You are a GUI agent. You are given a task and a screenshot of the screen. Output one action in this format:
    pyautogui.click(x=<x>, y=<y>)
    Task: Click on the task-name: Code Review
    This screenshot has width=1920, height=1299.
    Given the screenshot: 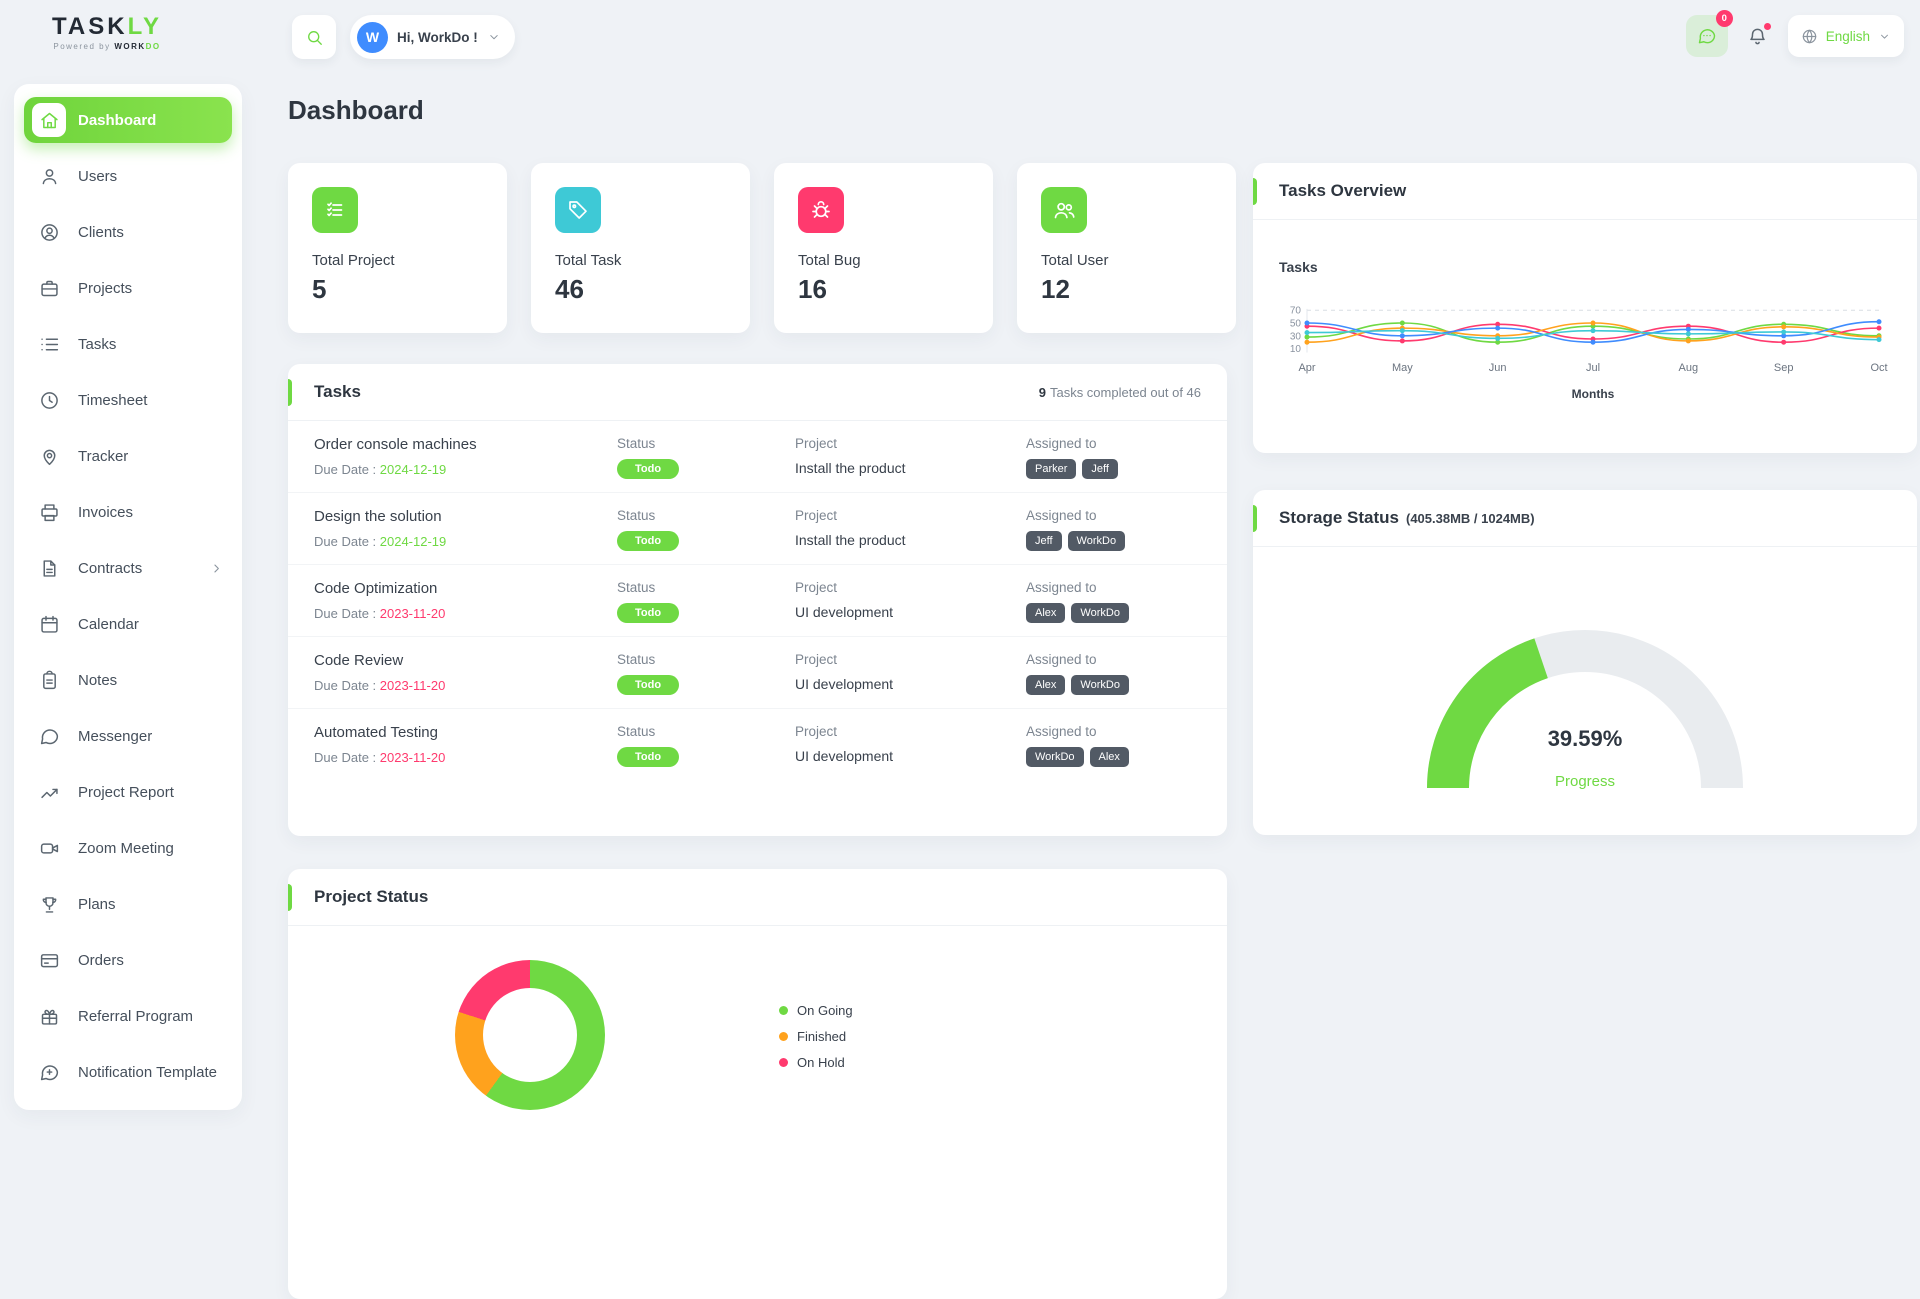 What is the action you would take?
    pyautogui.click(x=359, y=660)
    